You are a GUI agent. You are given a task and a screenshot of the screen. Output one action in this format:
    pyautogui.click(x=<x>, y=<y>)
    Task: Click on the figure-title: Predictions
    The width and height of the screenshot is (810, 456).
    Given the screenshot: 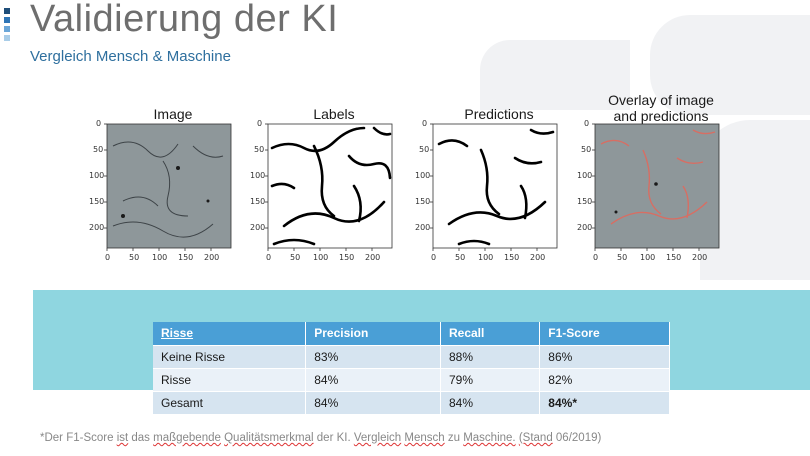 What is the action you would take?
    pyautogui.click(x=499, y=114)
    